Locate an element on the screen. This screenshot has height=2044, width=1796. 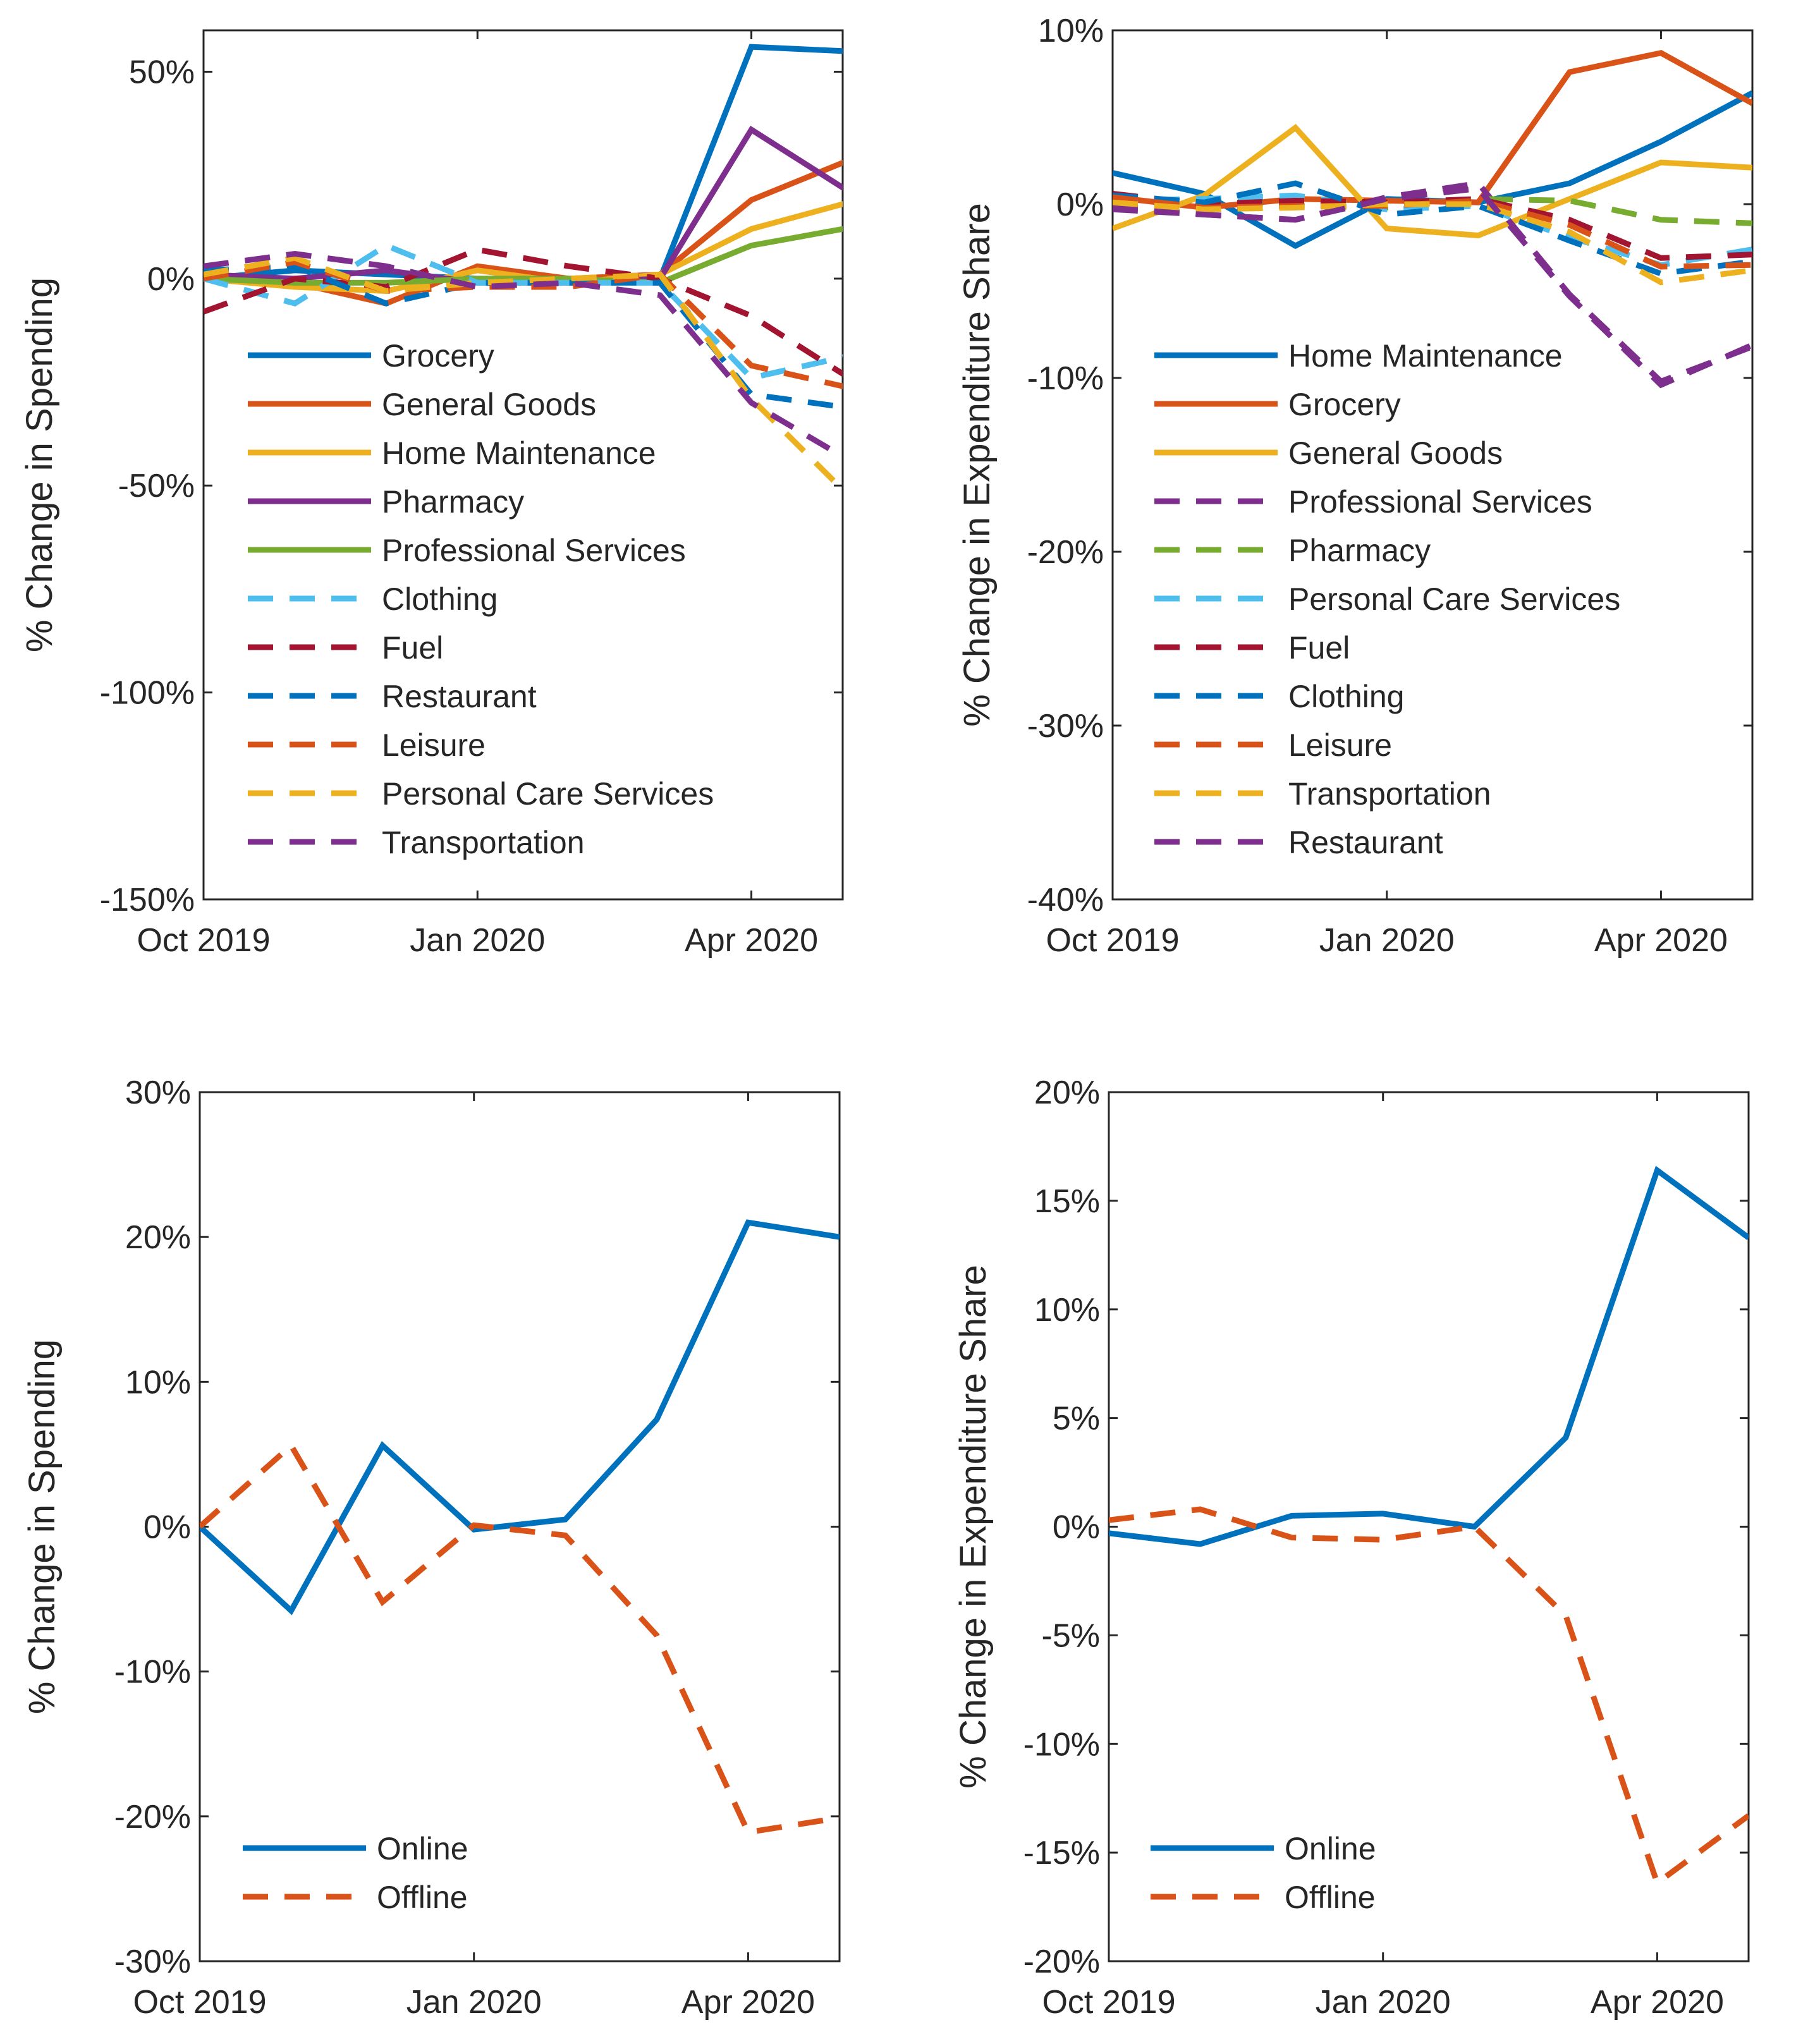
series-line-clothing is located at coordinates (1433, 228).